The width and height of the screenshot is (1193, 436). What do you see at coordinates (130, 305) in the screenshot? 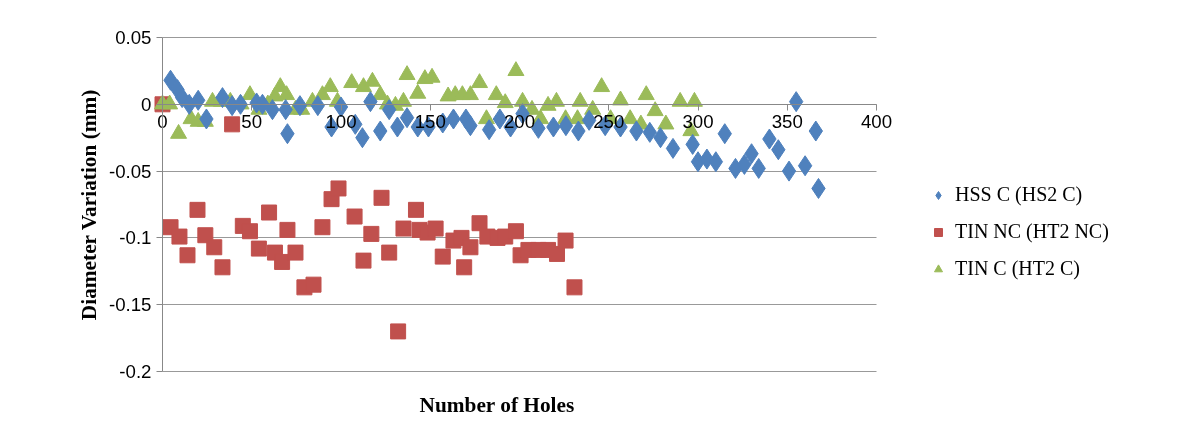
I see `y-tick-label: -0.15` at bounding box center [130, 305].